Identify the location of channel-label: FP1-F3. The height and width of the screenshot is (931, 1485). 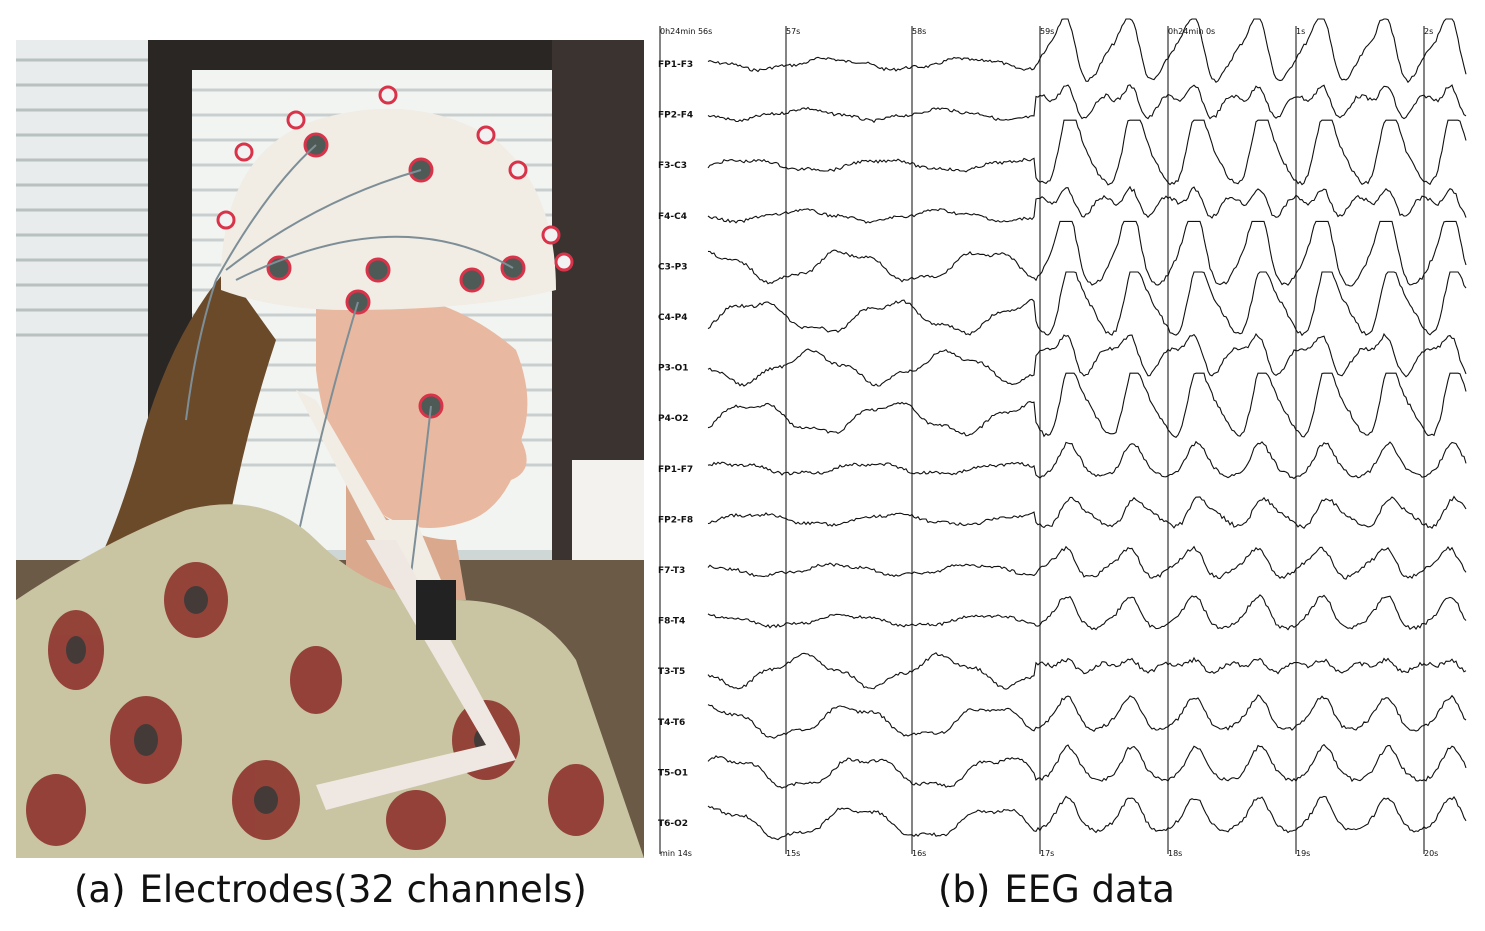
(675, 65).